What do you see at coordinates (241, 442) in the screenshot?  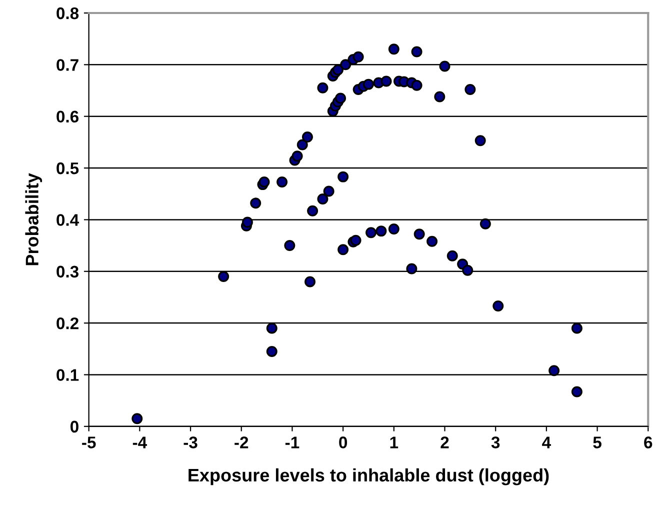 I see `x-tick-label: -2` at bounding box center [241, 442].